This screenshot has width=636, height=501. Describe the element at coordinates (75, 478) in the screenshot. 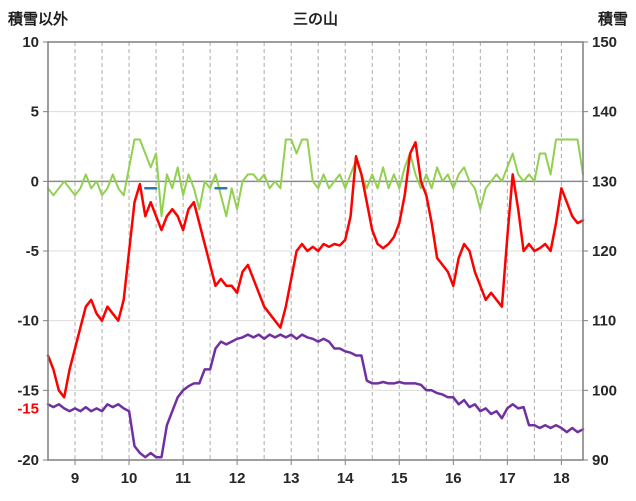

I see `x-tick-label: 9` at that location.